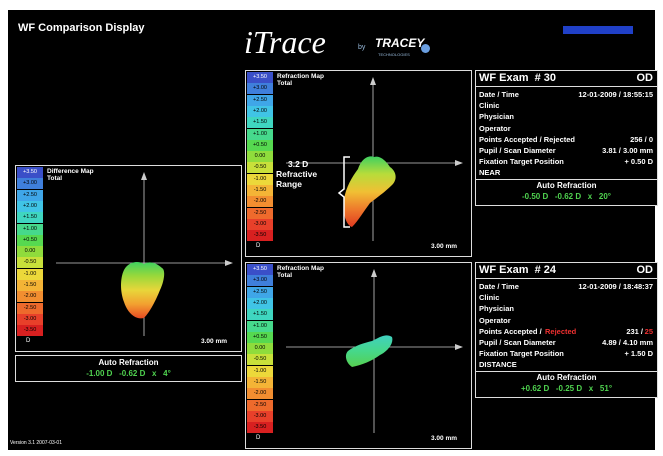 This screenshot has width=663, height=456. What do you see at coordinates (521, 354) in the screenshot?
I see `exam-row-label: Fixation Target Position` at bounding box center [521, 354].